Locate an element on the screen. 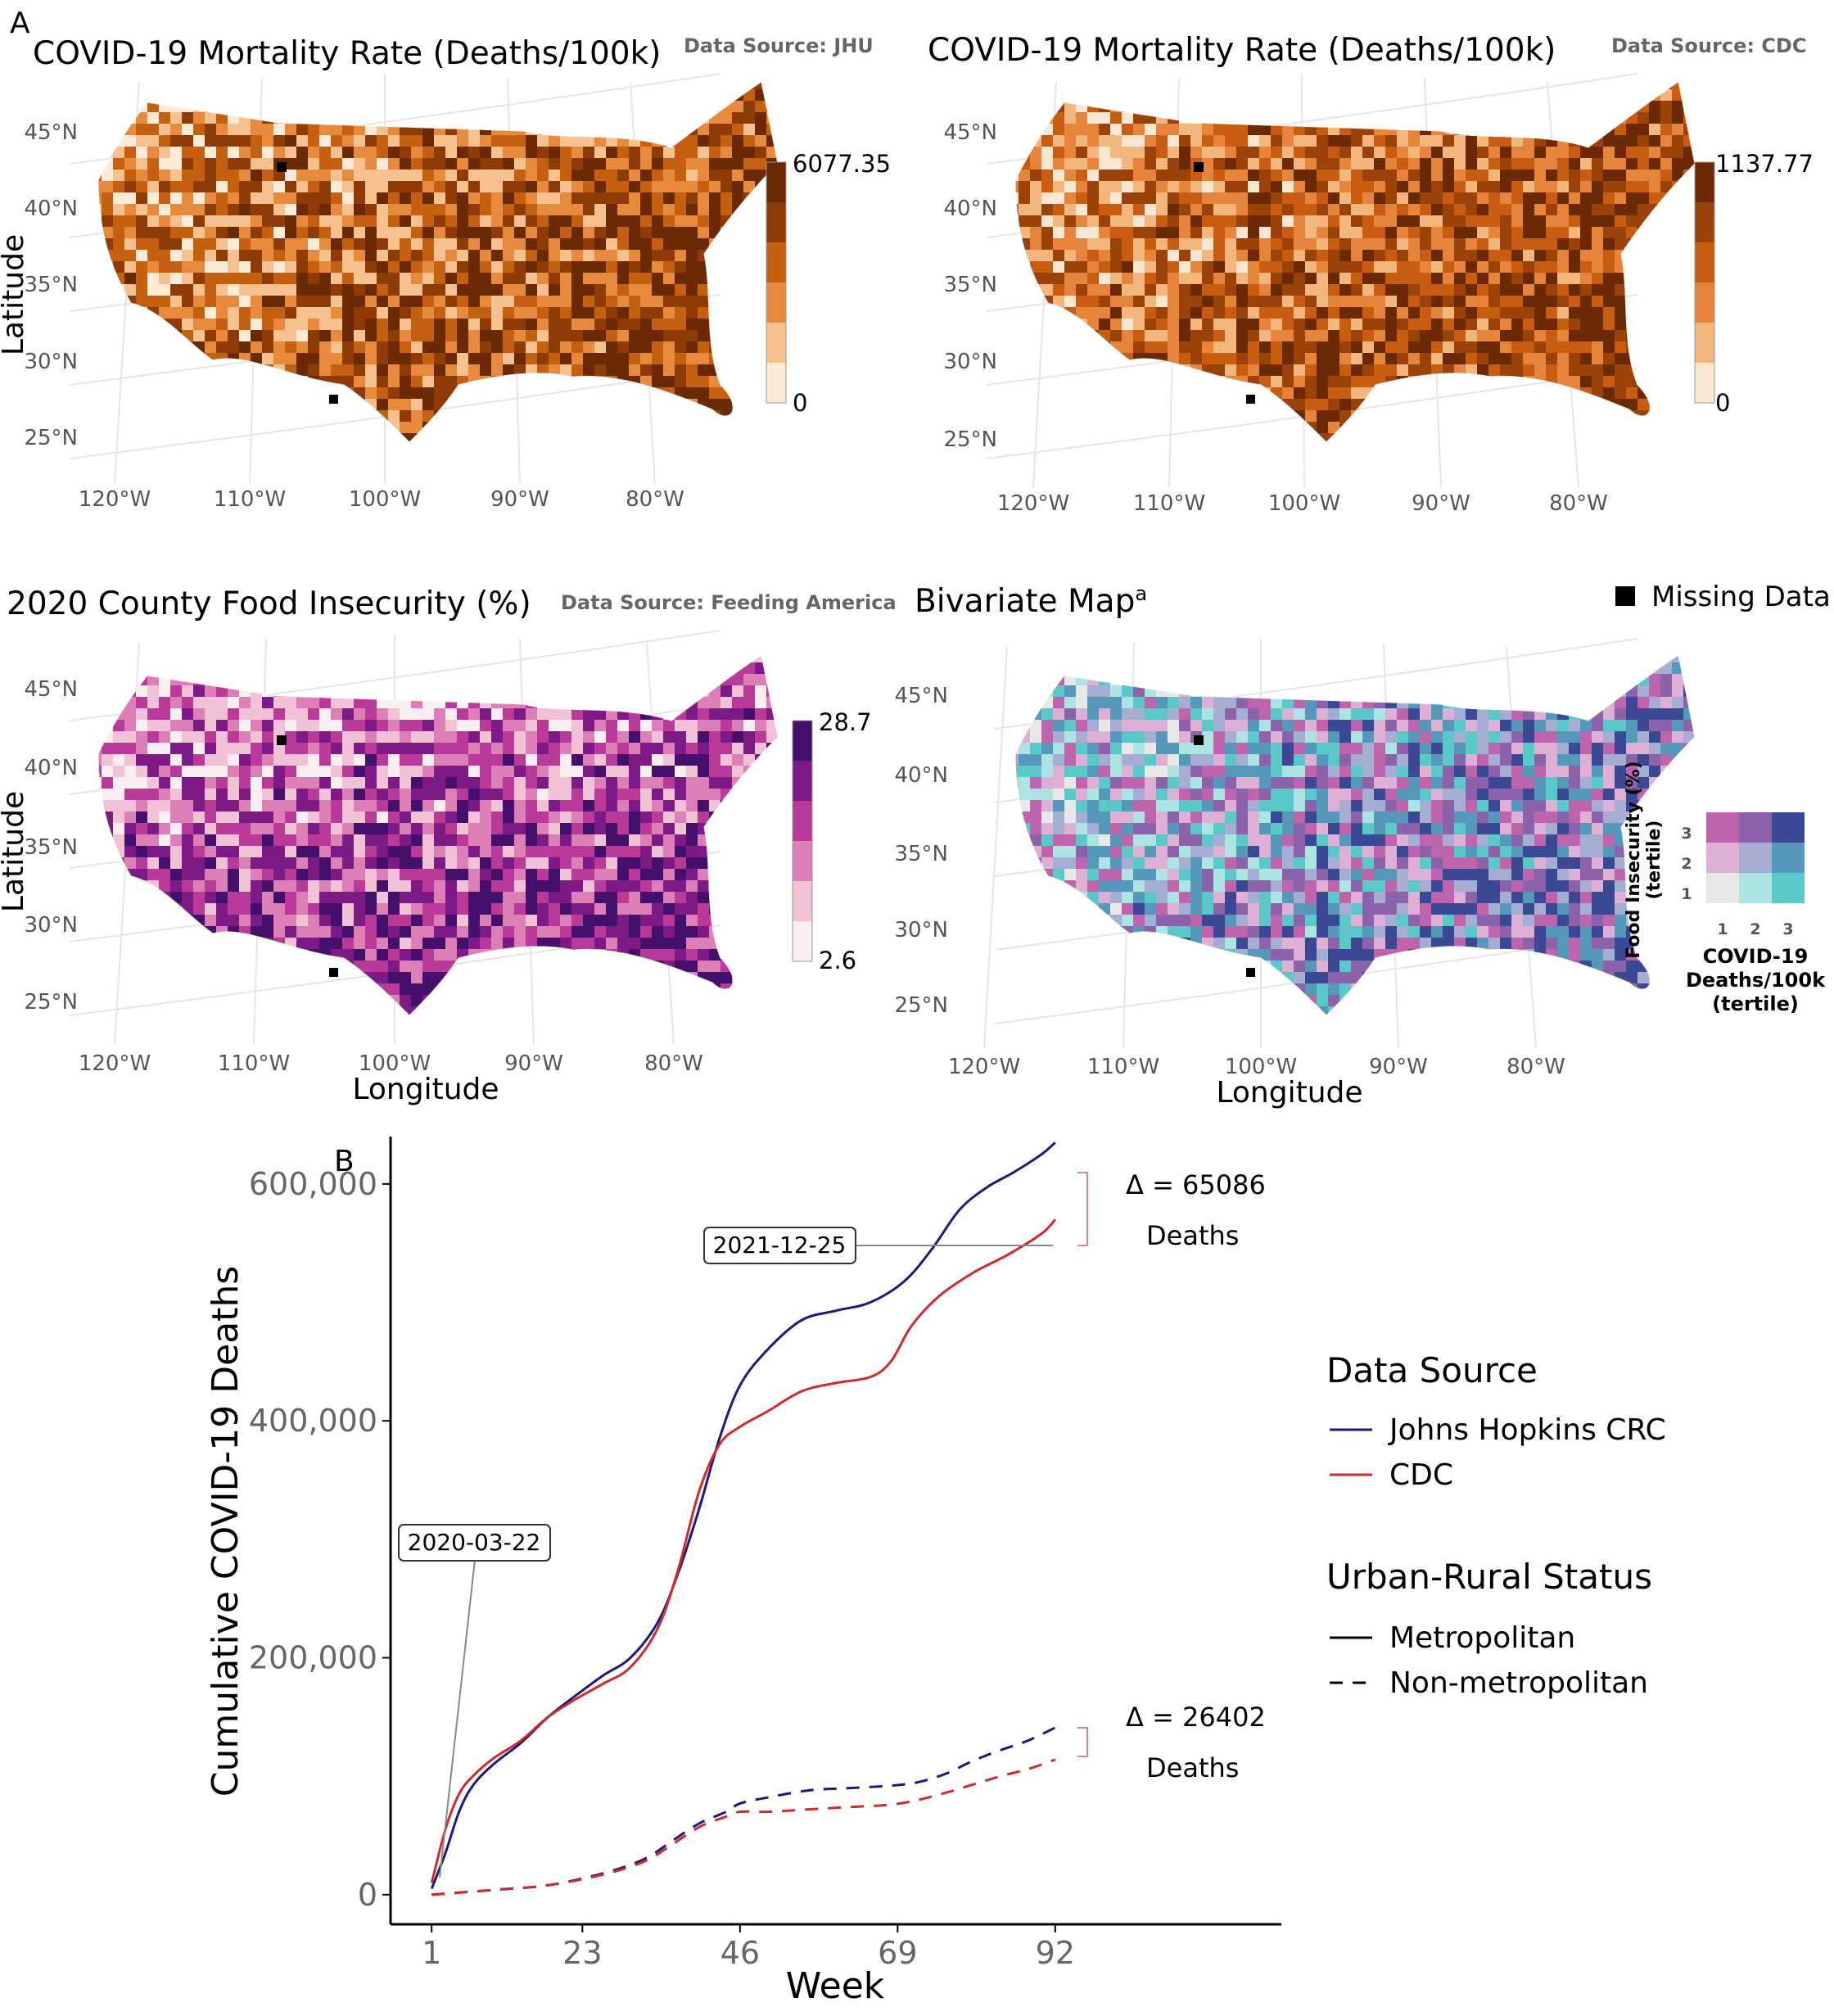 The image size is (1834, 2016). lat-tick: 45°N is located at coordinates (51, 133).